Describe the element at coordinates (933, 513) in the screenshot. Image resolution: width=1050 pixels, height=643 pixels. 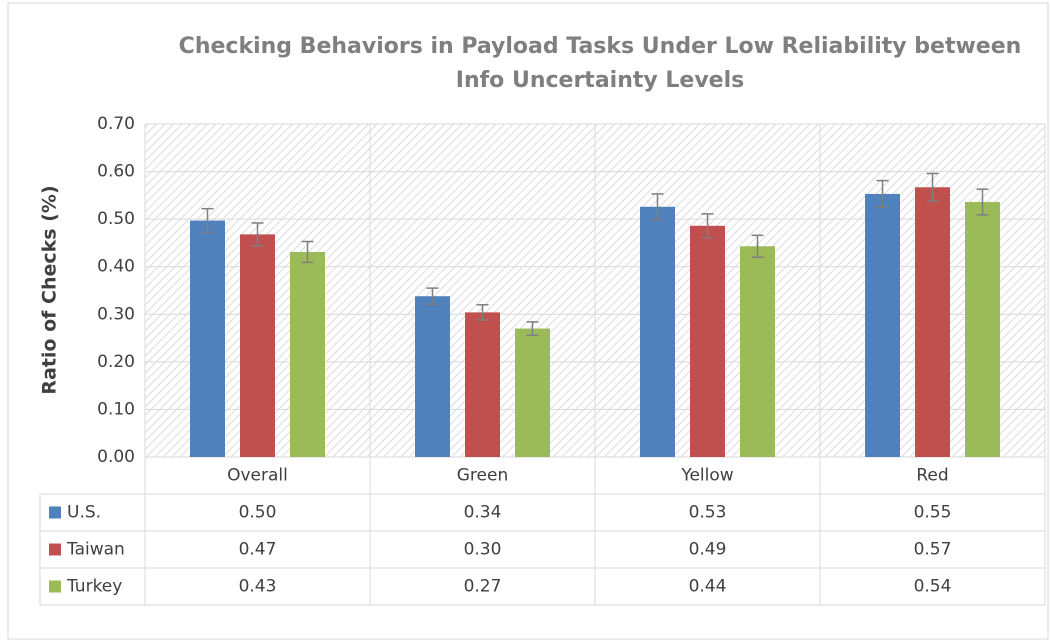
I see `table-cell: 0.55` at that location.